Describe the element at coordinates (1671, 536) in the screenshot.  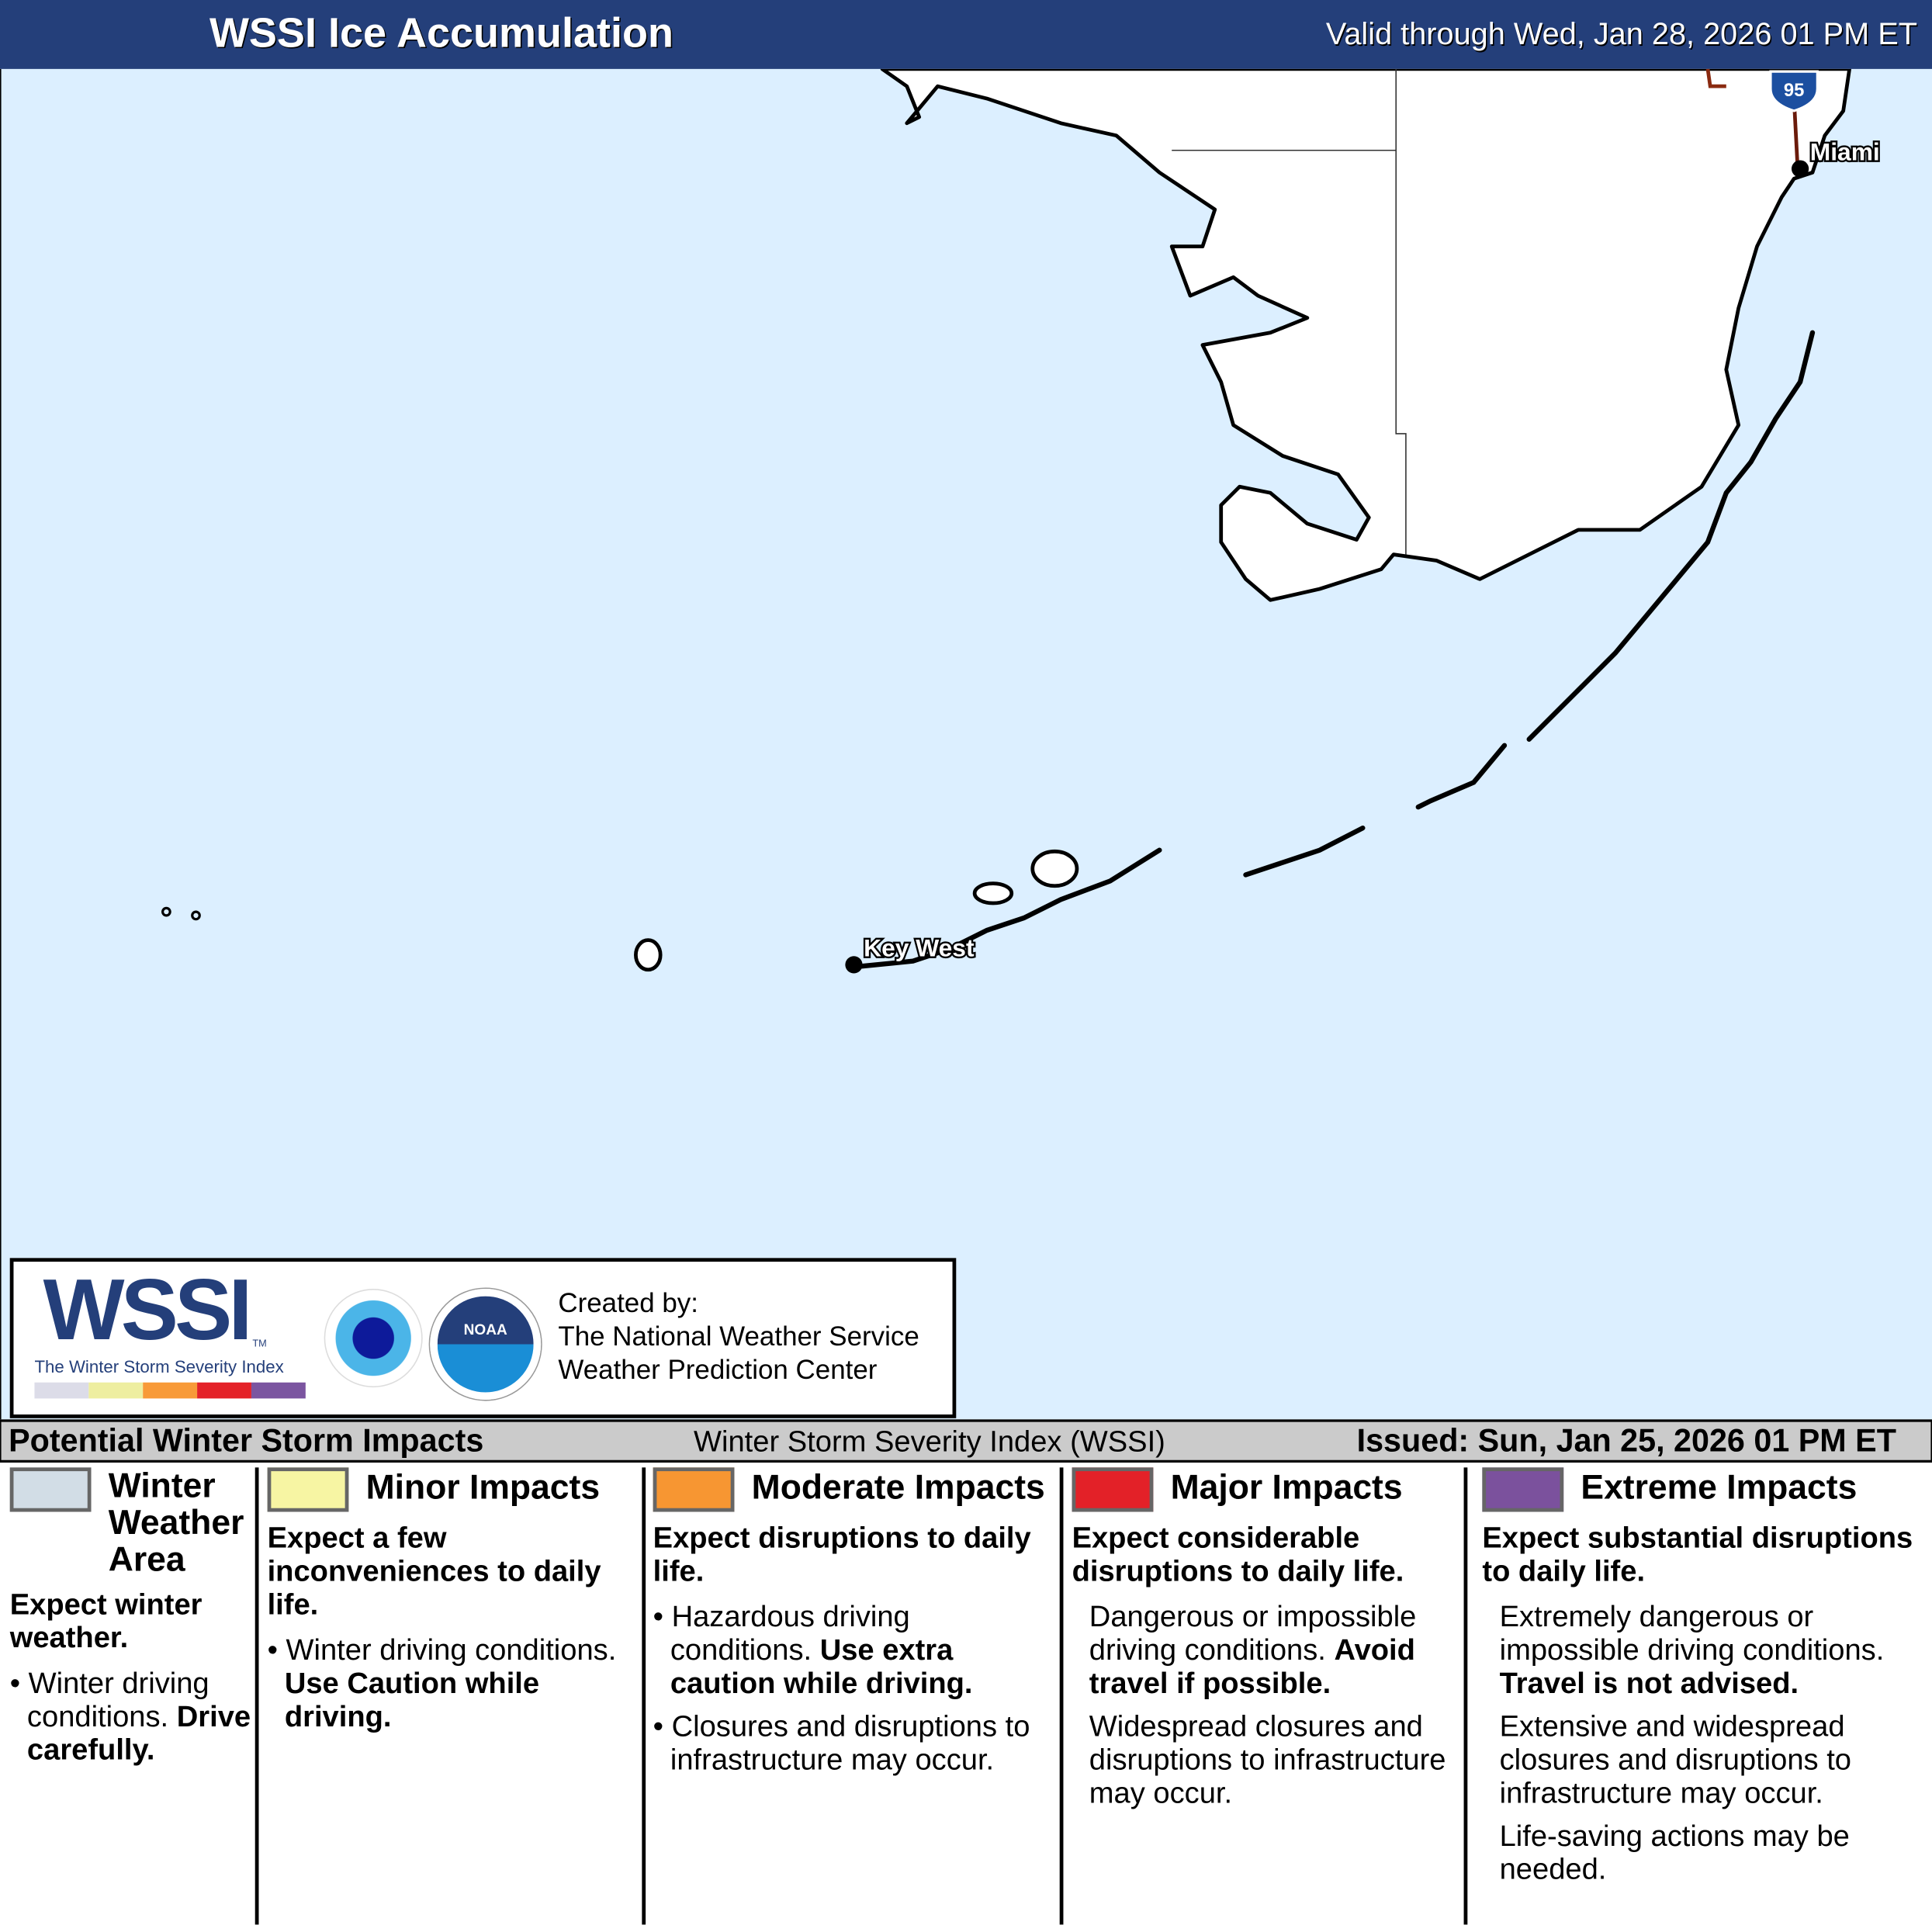
I see `florida-keys` at that location.